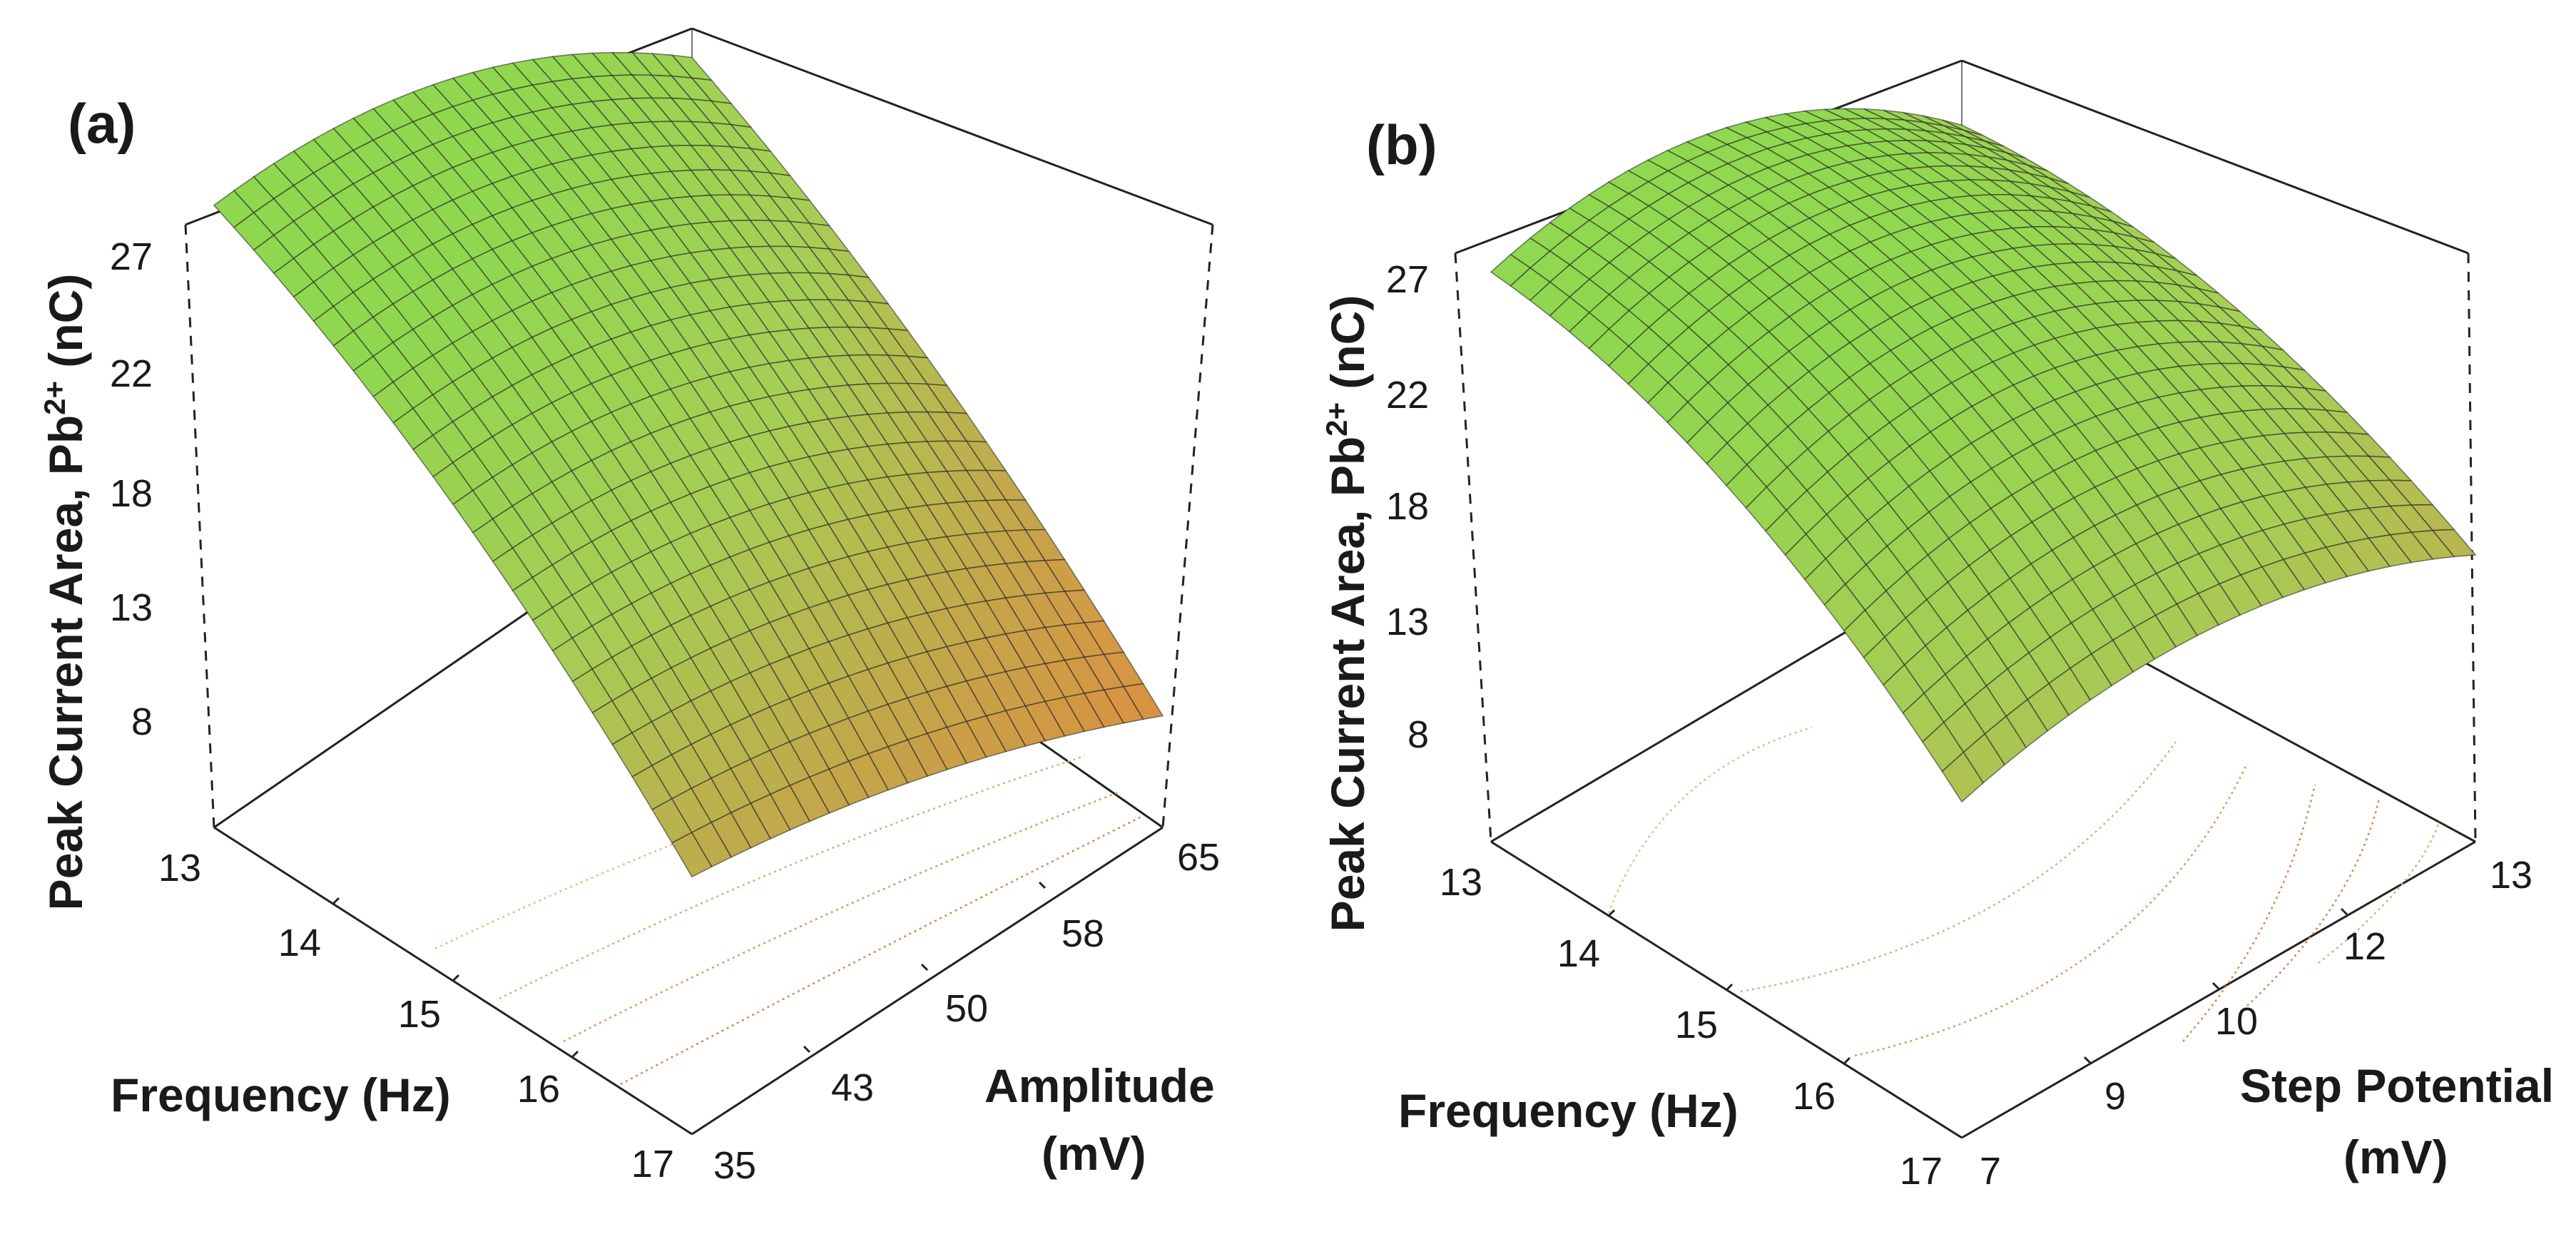 The width and height of the screenshot is (2576, 1234). I want to click on panel-a-z-axis-label: Peak Current Area, Pb2+ (nC), so click(65, 592).